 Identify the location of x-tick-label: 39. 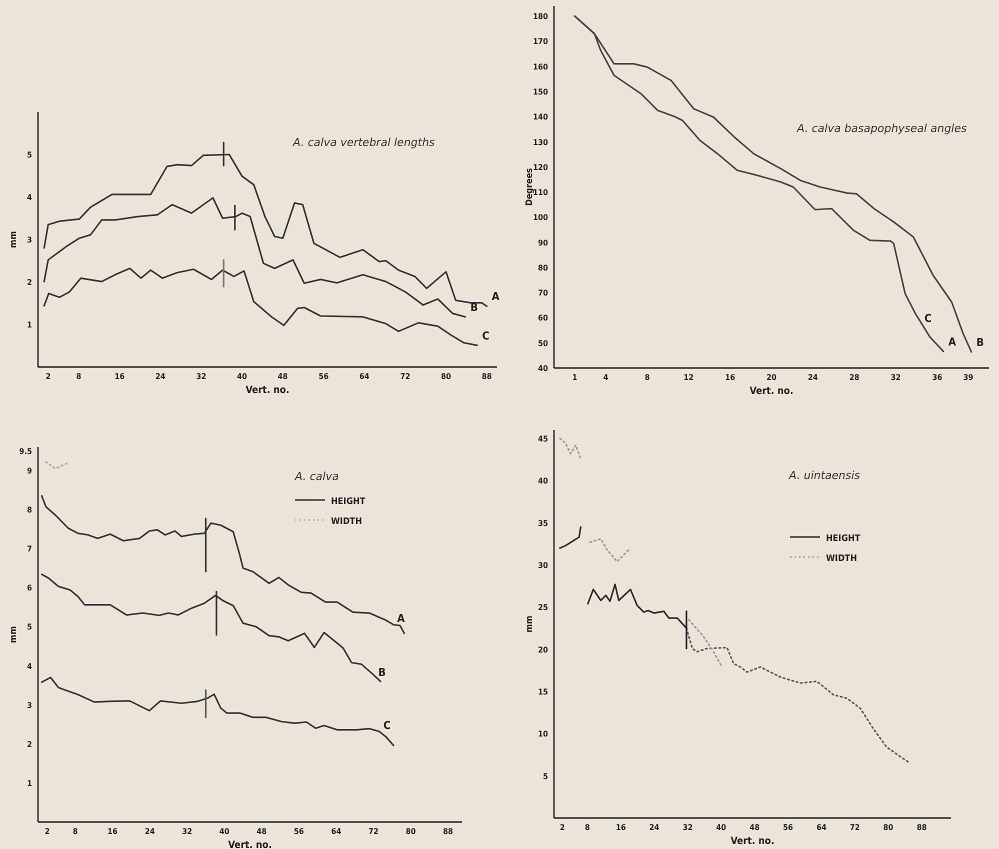
(968, 377).